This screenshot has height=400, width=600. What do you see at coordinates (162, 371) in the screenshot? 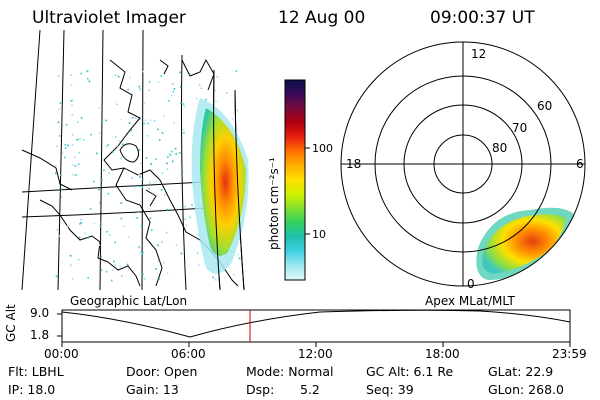
I see `door-info: Door: Open` at bounding box center [162, 371].